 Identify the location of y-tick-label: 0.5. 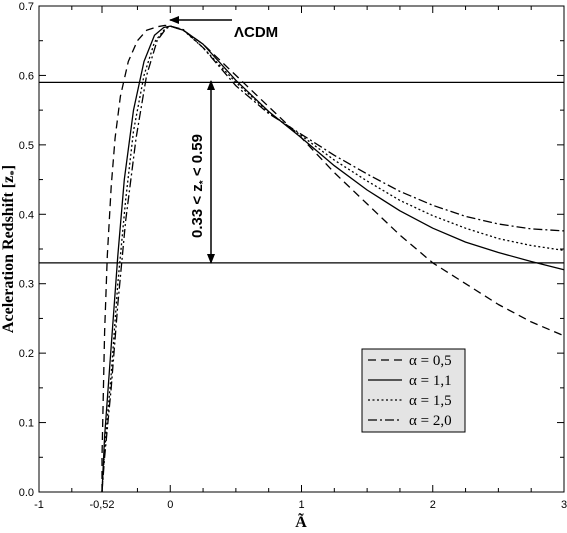
(26, 146).